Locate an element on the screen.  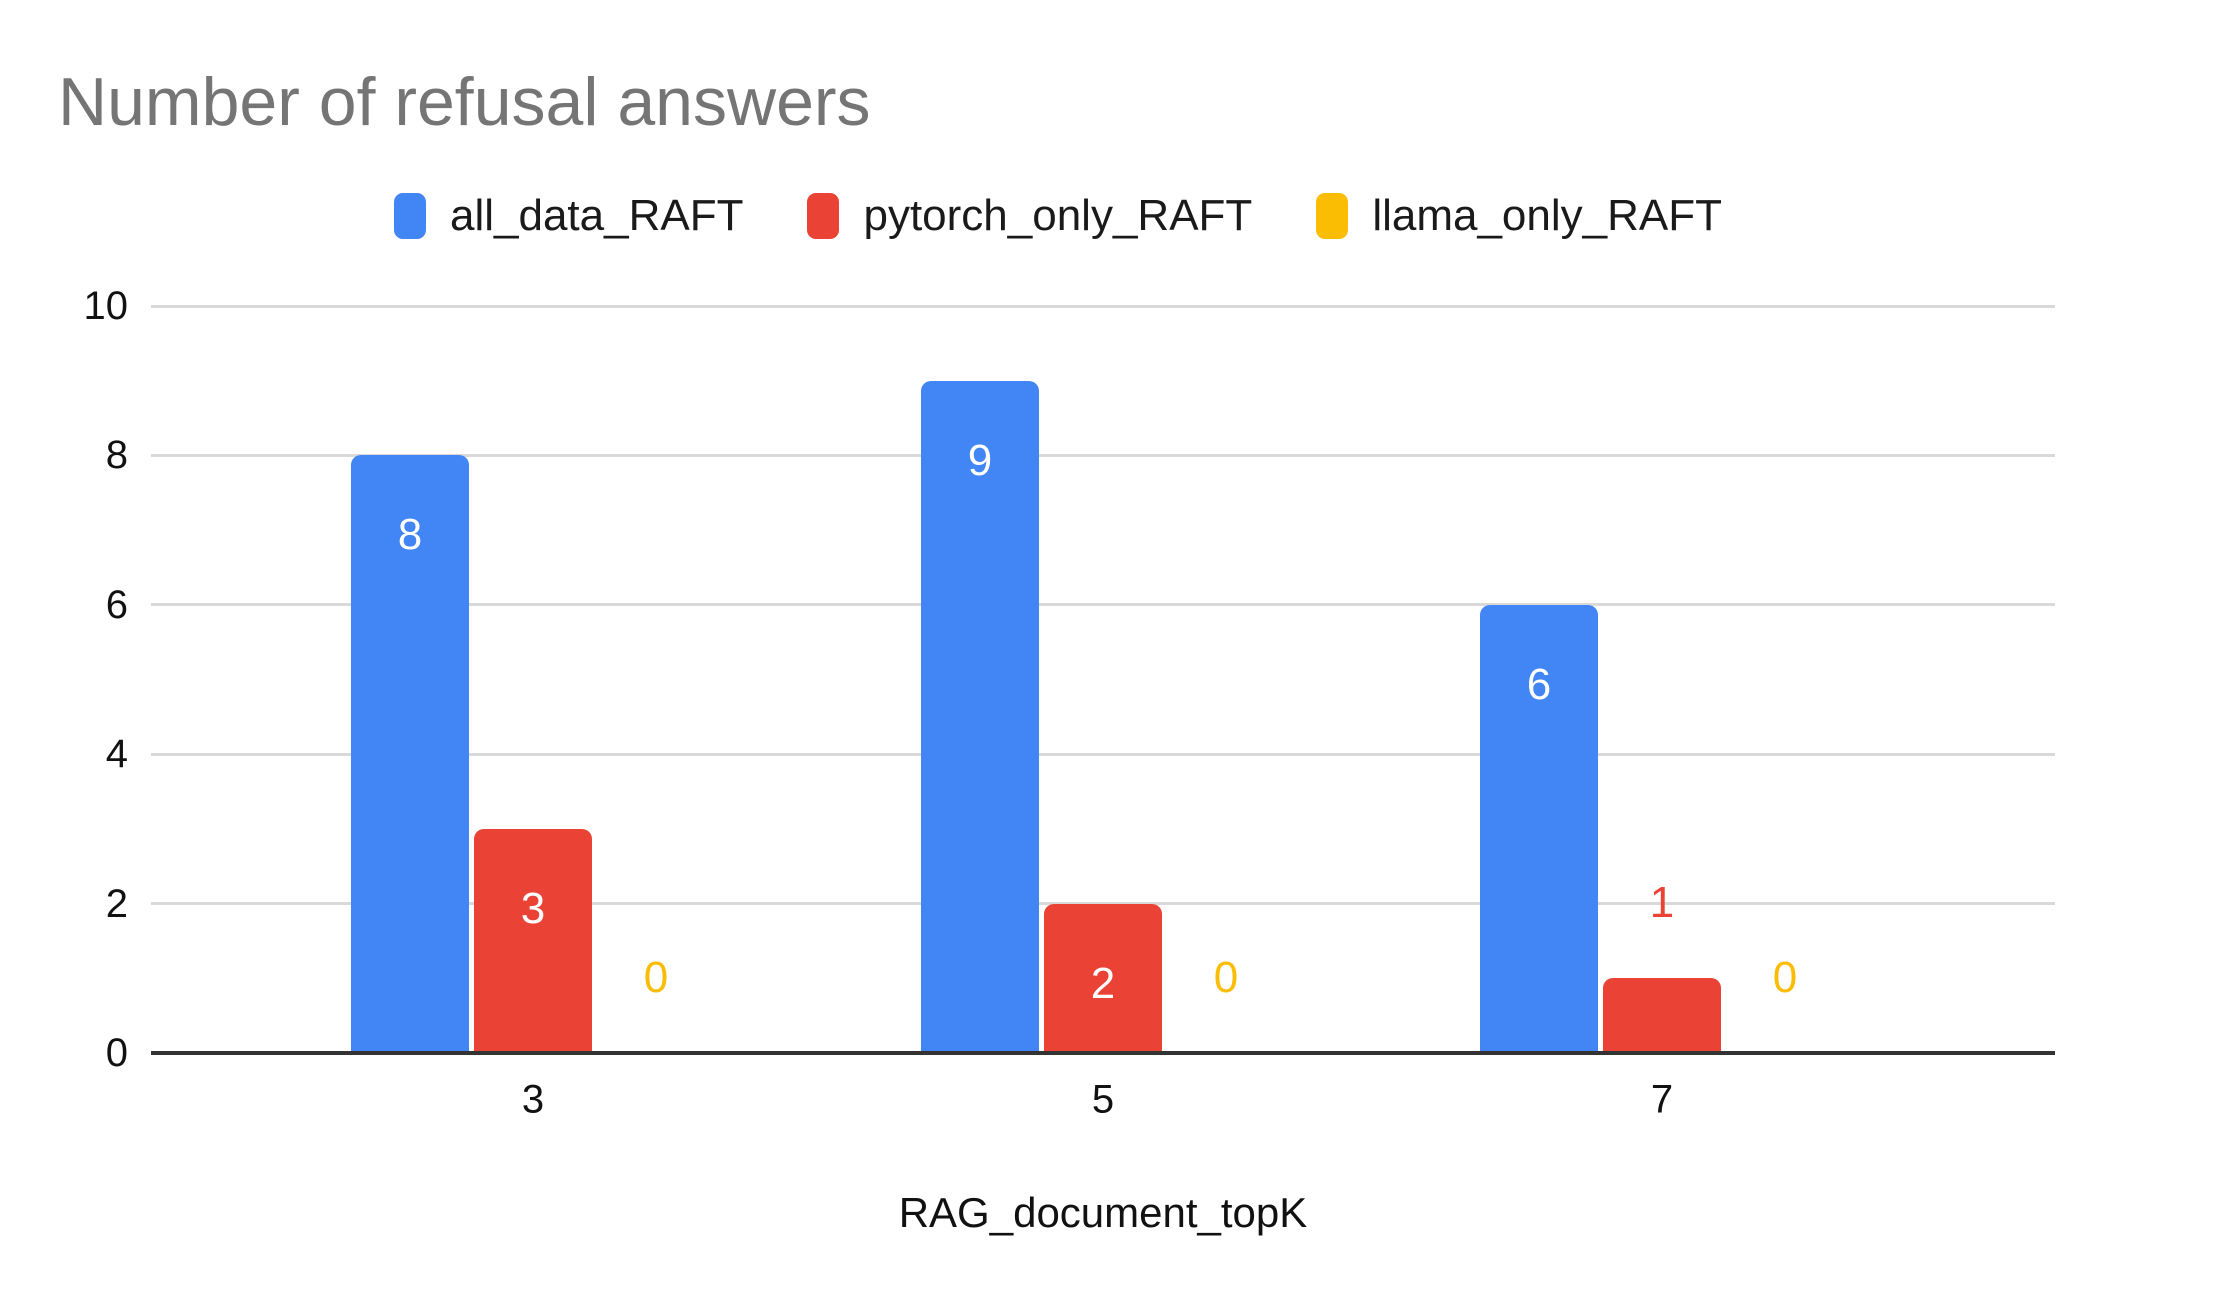
legend-item-all_data_RAFT: all_data_RAFT is located at coordinates (568, 216).